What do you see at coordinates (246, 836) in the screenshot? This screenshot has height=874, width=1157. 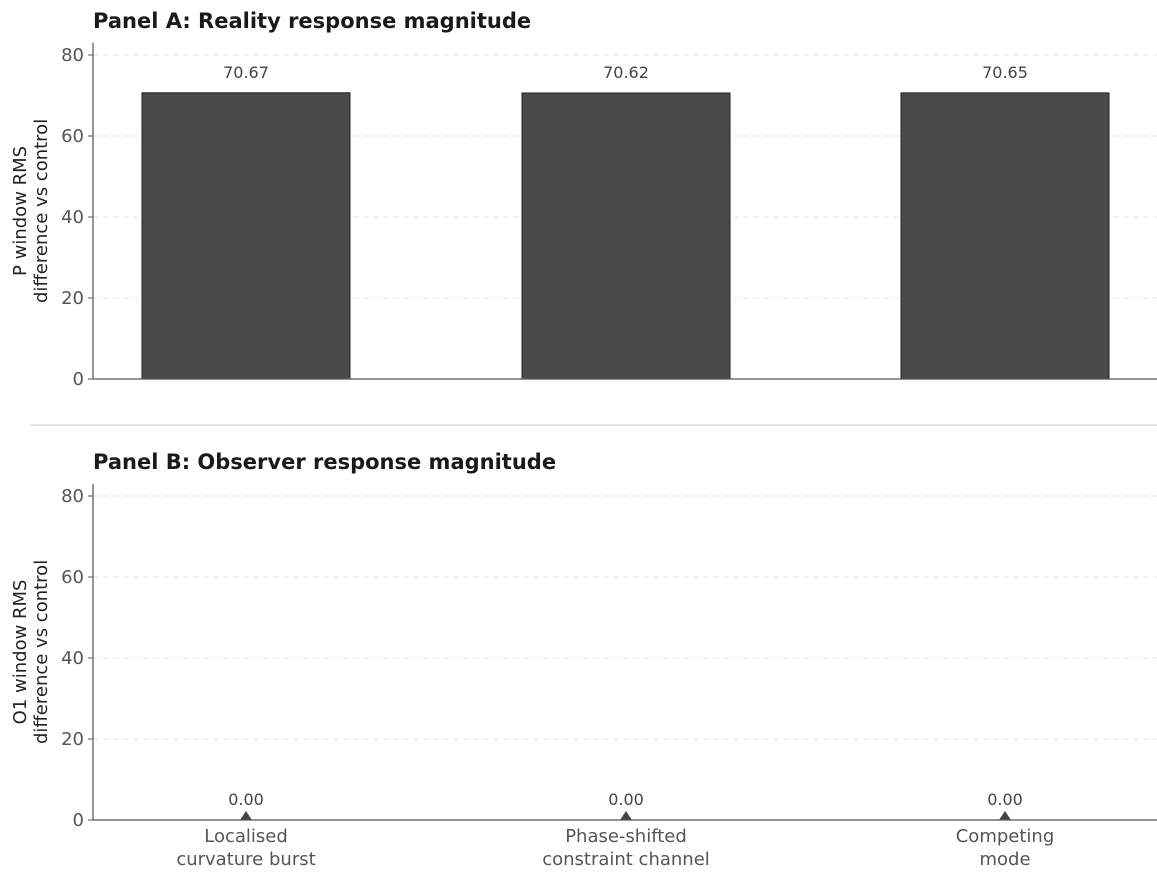 I see `x-tick-label-line: Localised` at bounding box center [246, 836].